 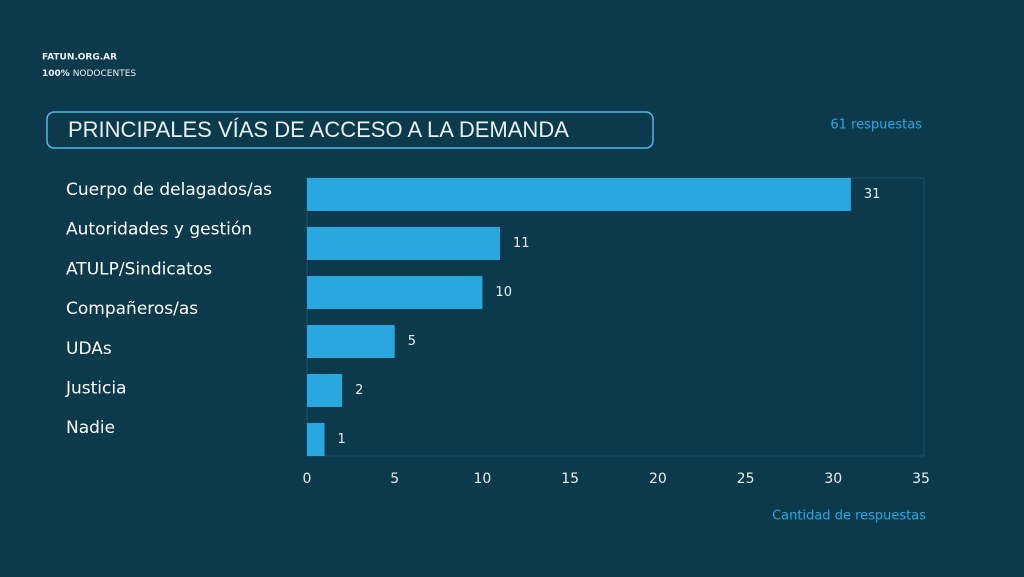 What do you see at coordinates (412, 341) in the screenshot?
I see `value-label: 5` at bounding box center [412, 341].